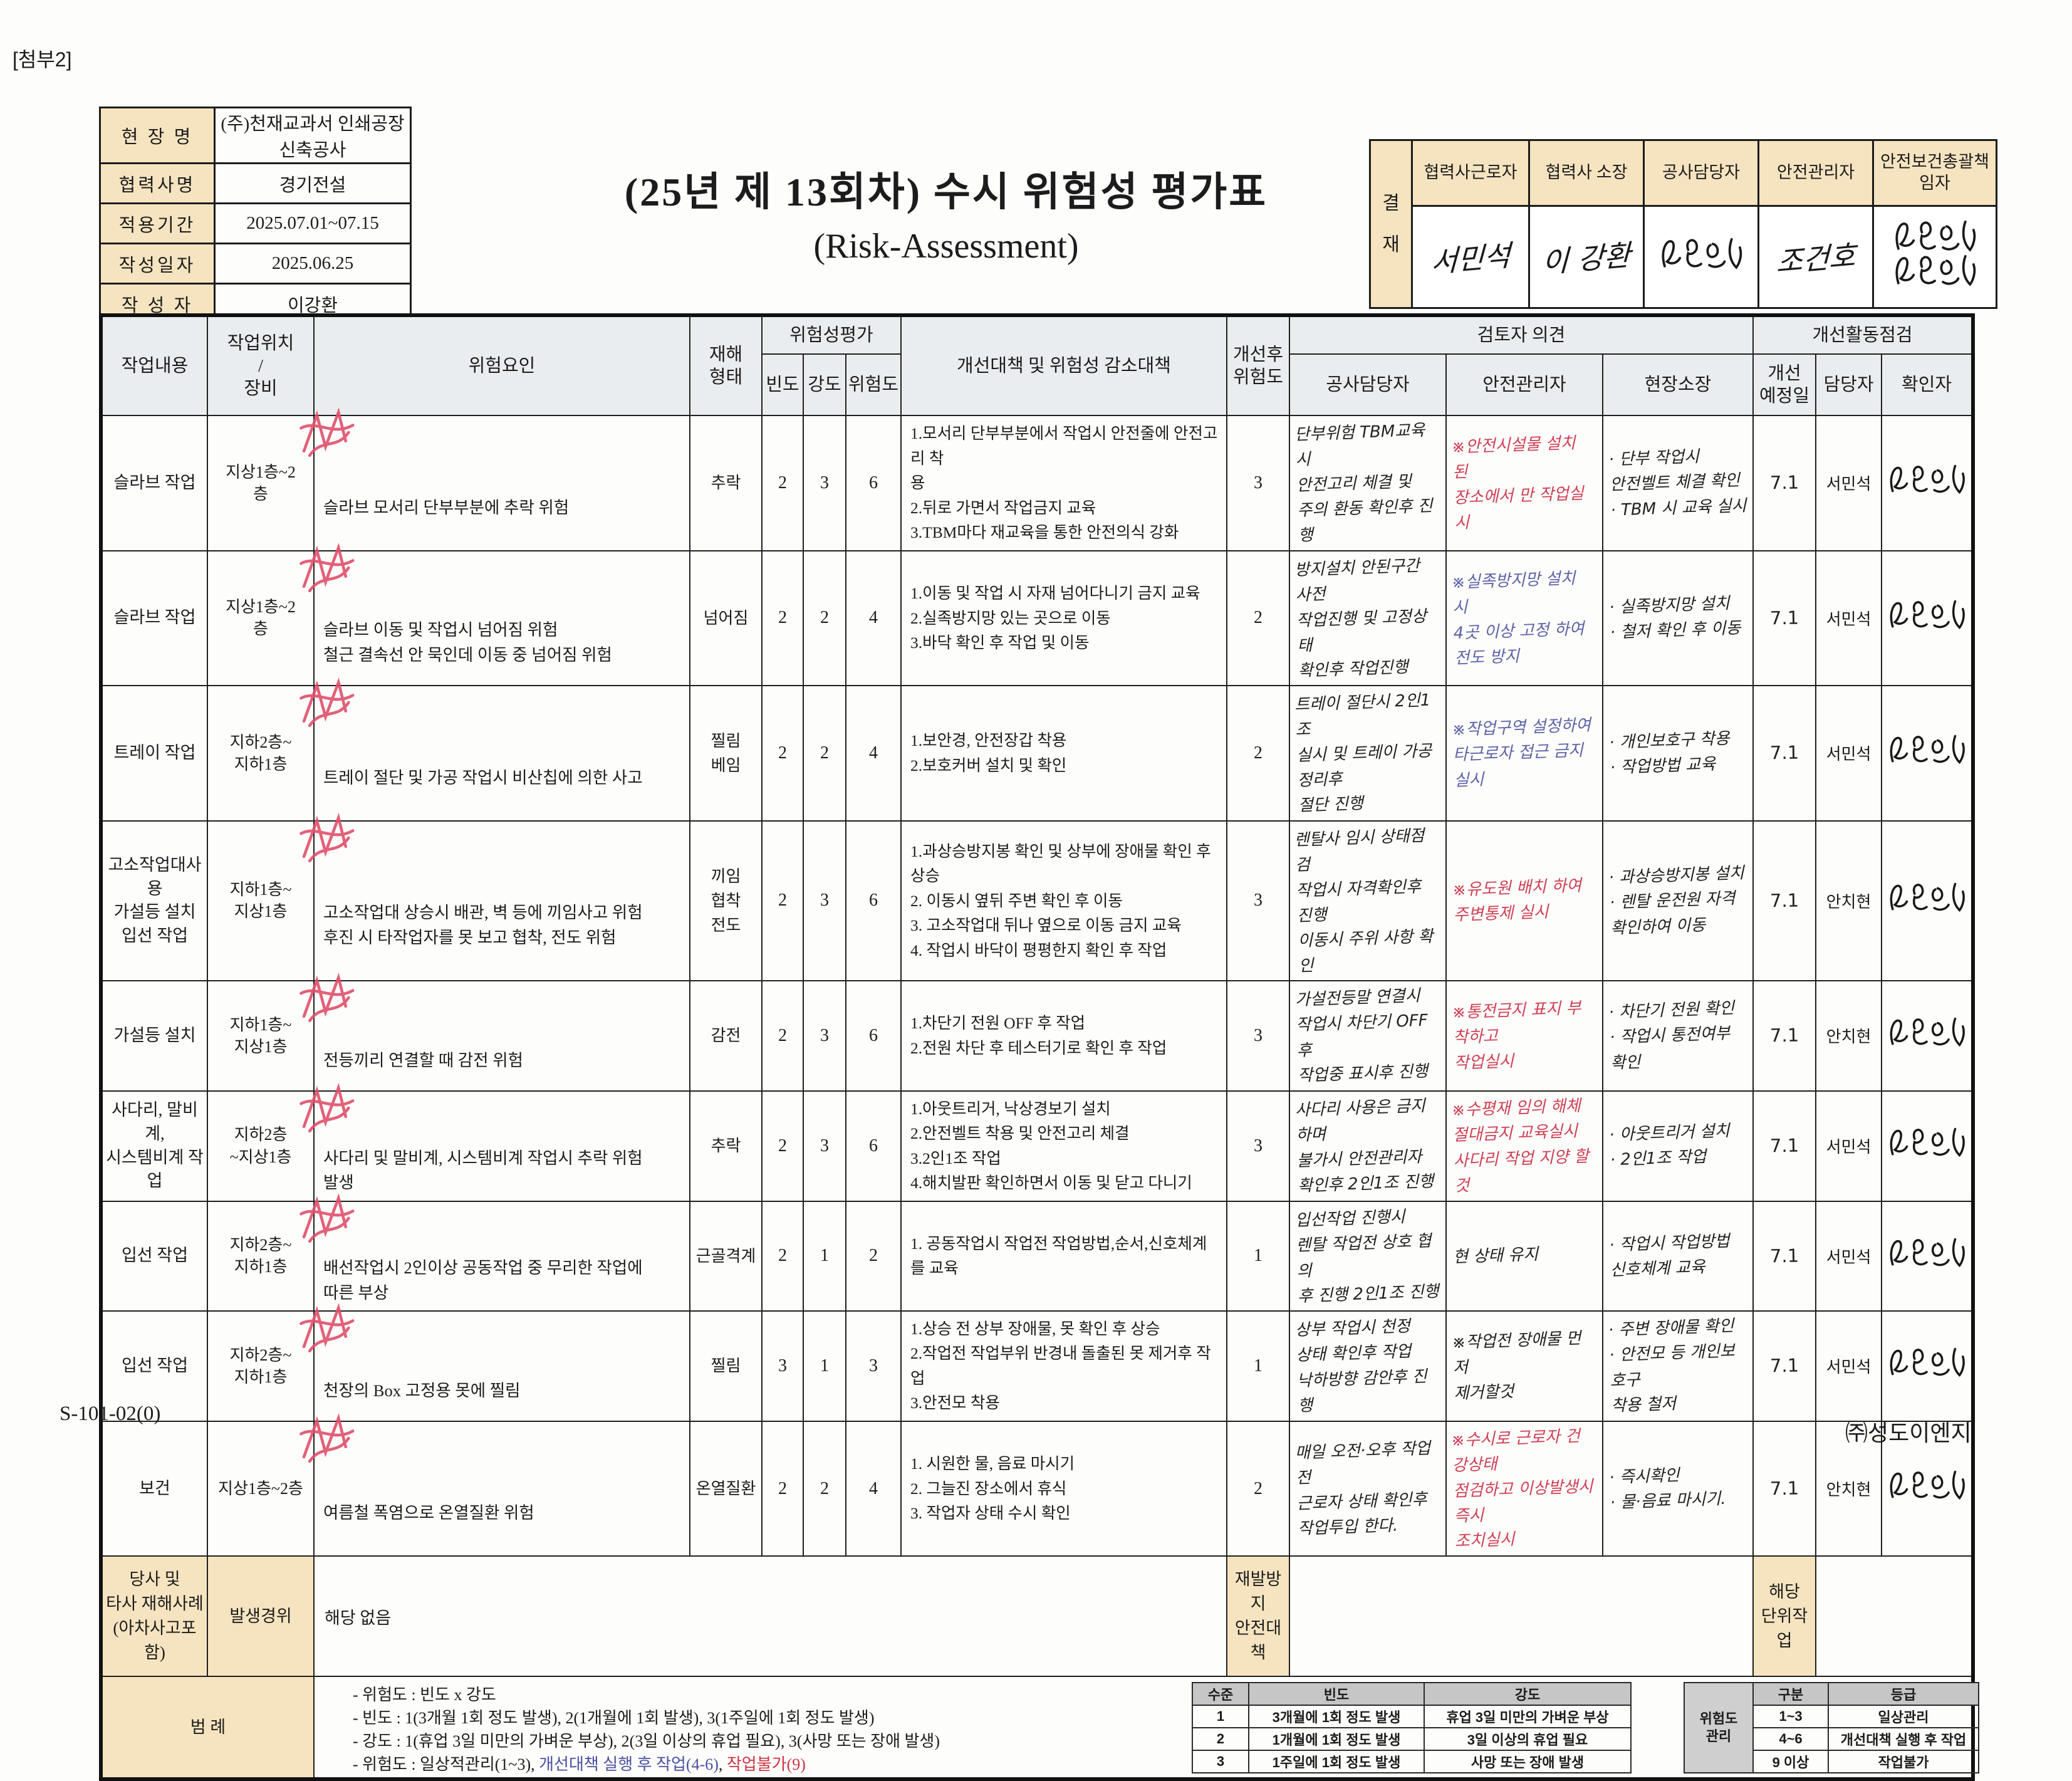  What do you see at coordinates (1903, 1694) in the screenshot?
I see `mini-header: 등급` at bounding box center [1903, 1694].